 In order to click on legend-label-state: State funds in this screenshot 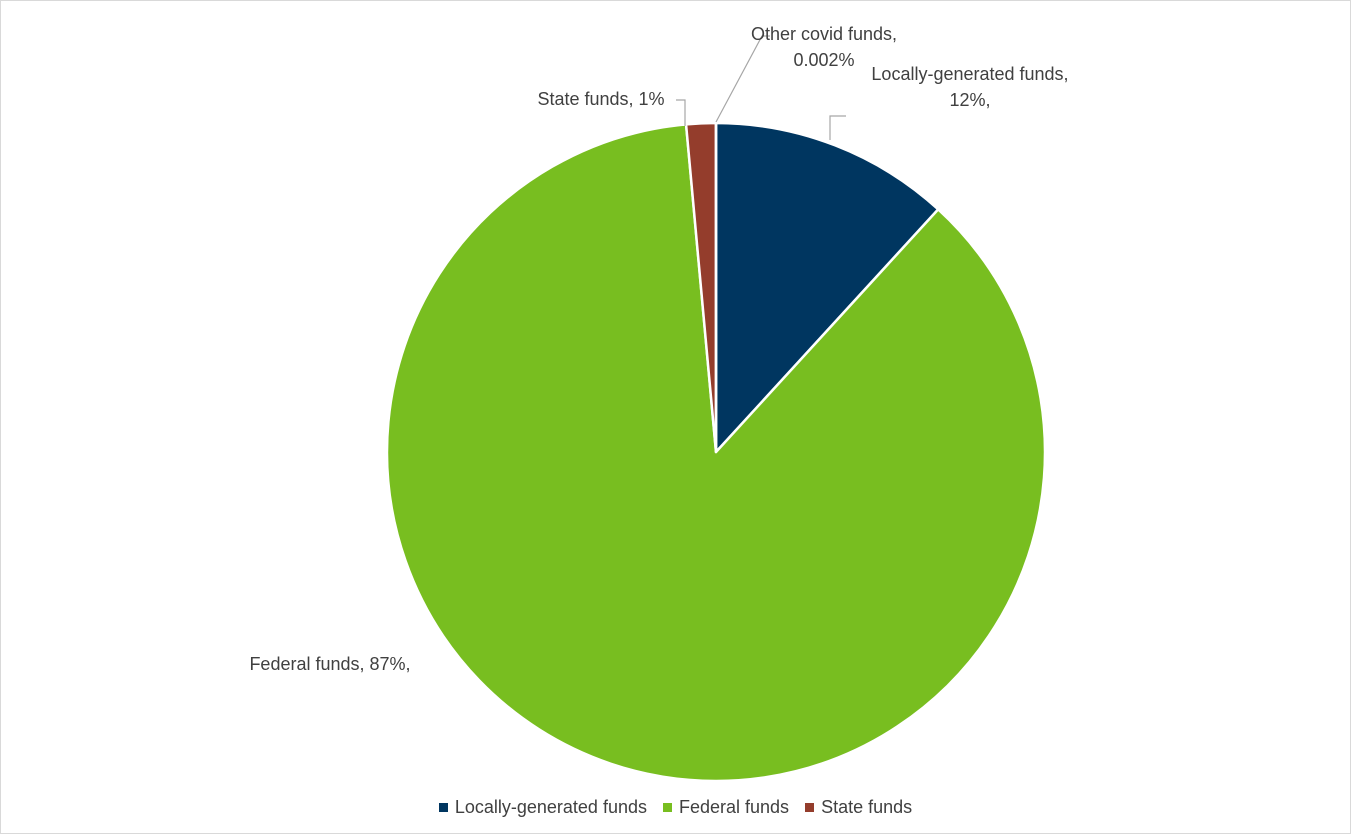, I will do `click(867, 806)`.